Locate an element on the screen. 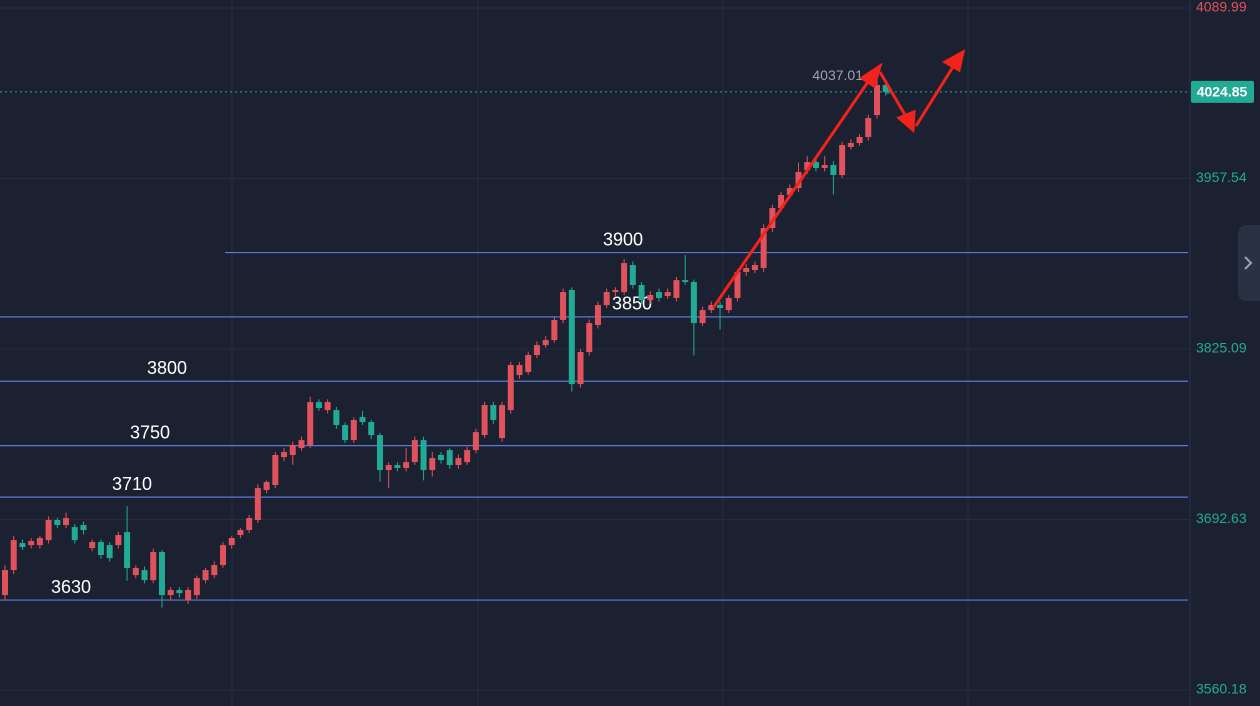 The width and height of the screenshot is (1260, 706). high-label: 4037.01 is located at coordinates (837, 75).